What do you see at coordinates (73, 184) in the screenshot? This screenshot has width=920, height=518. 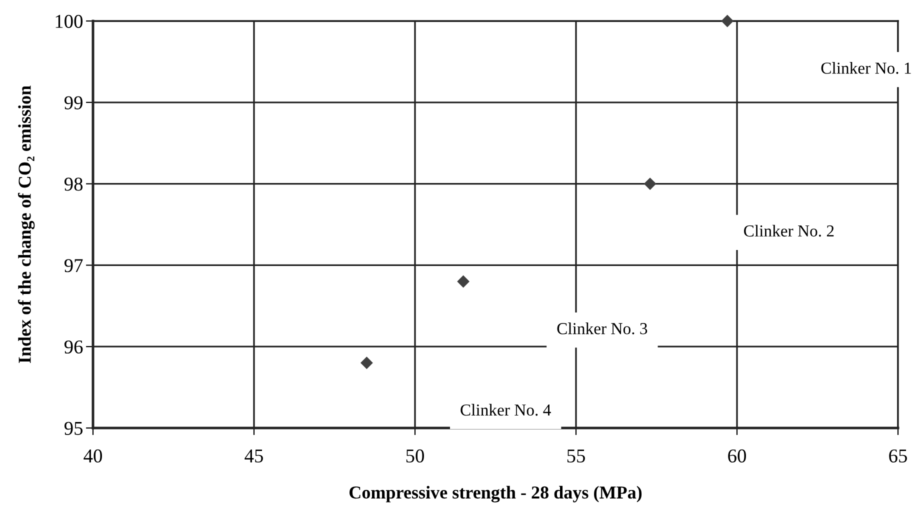 I see `y-tick-label: 98` at bounding box center [73, 184].